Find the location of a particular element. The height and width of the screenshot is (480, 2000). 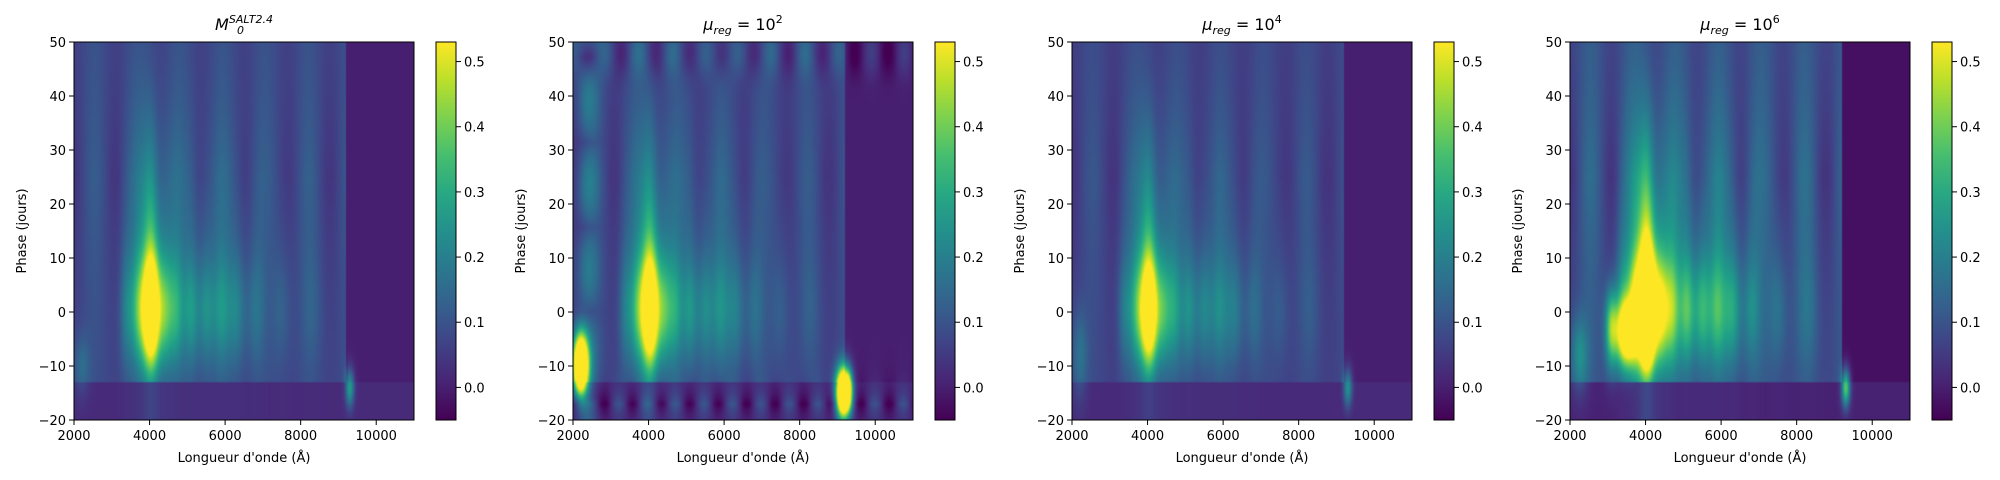

panel-title: μreg = 102 is located at coordinates (742, 25).